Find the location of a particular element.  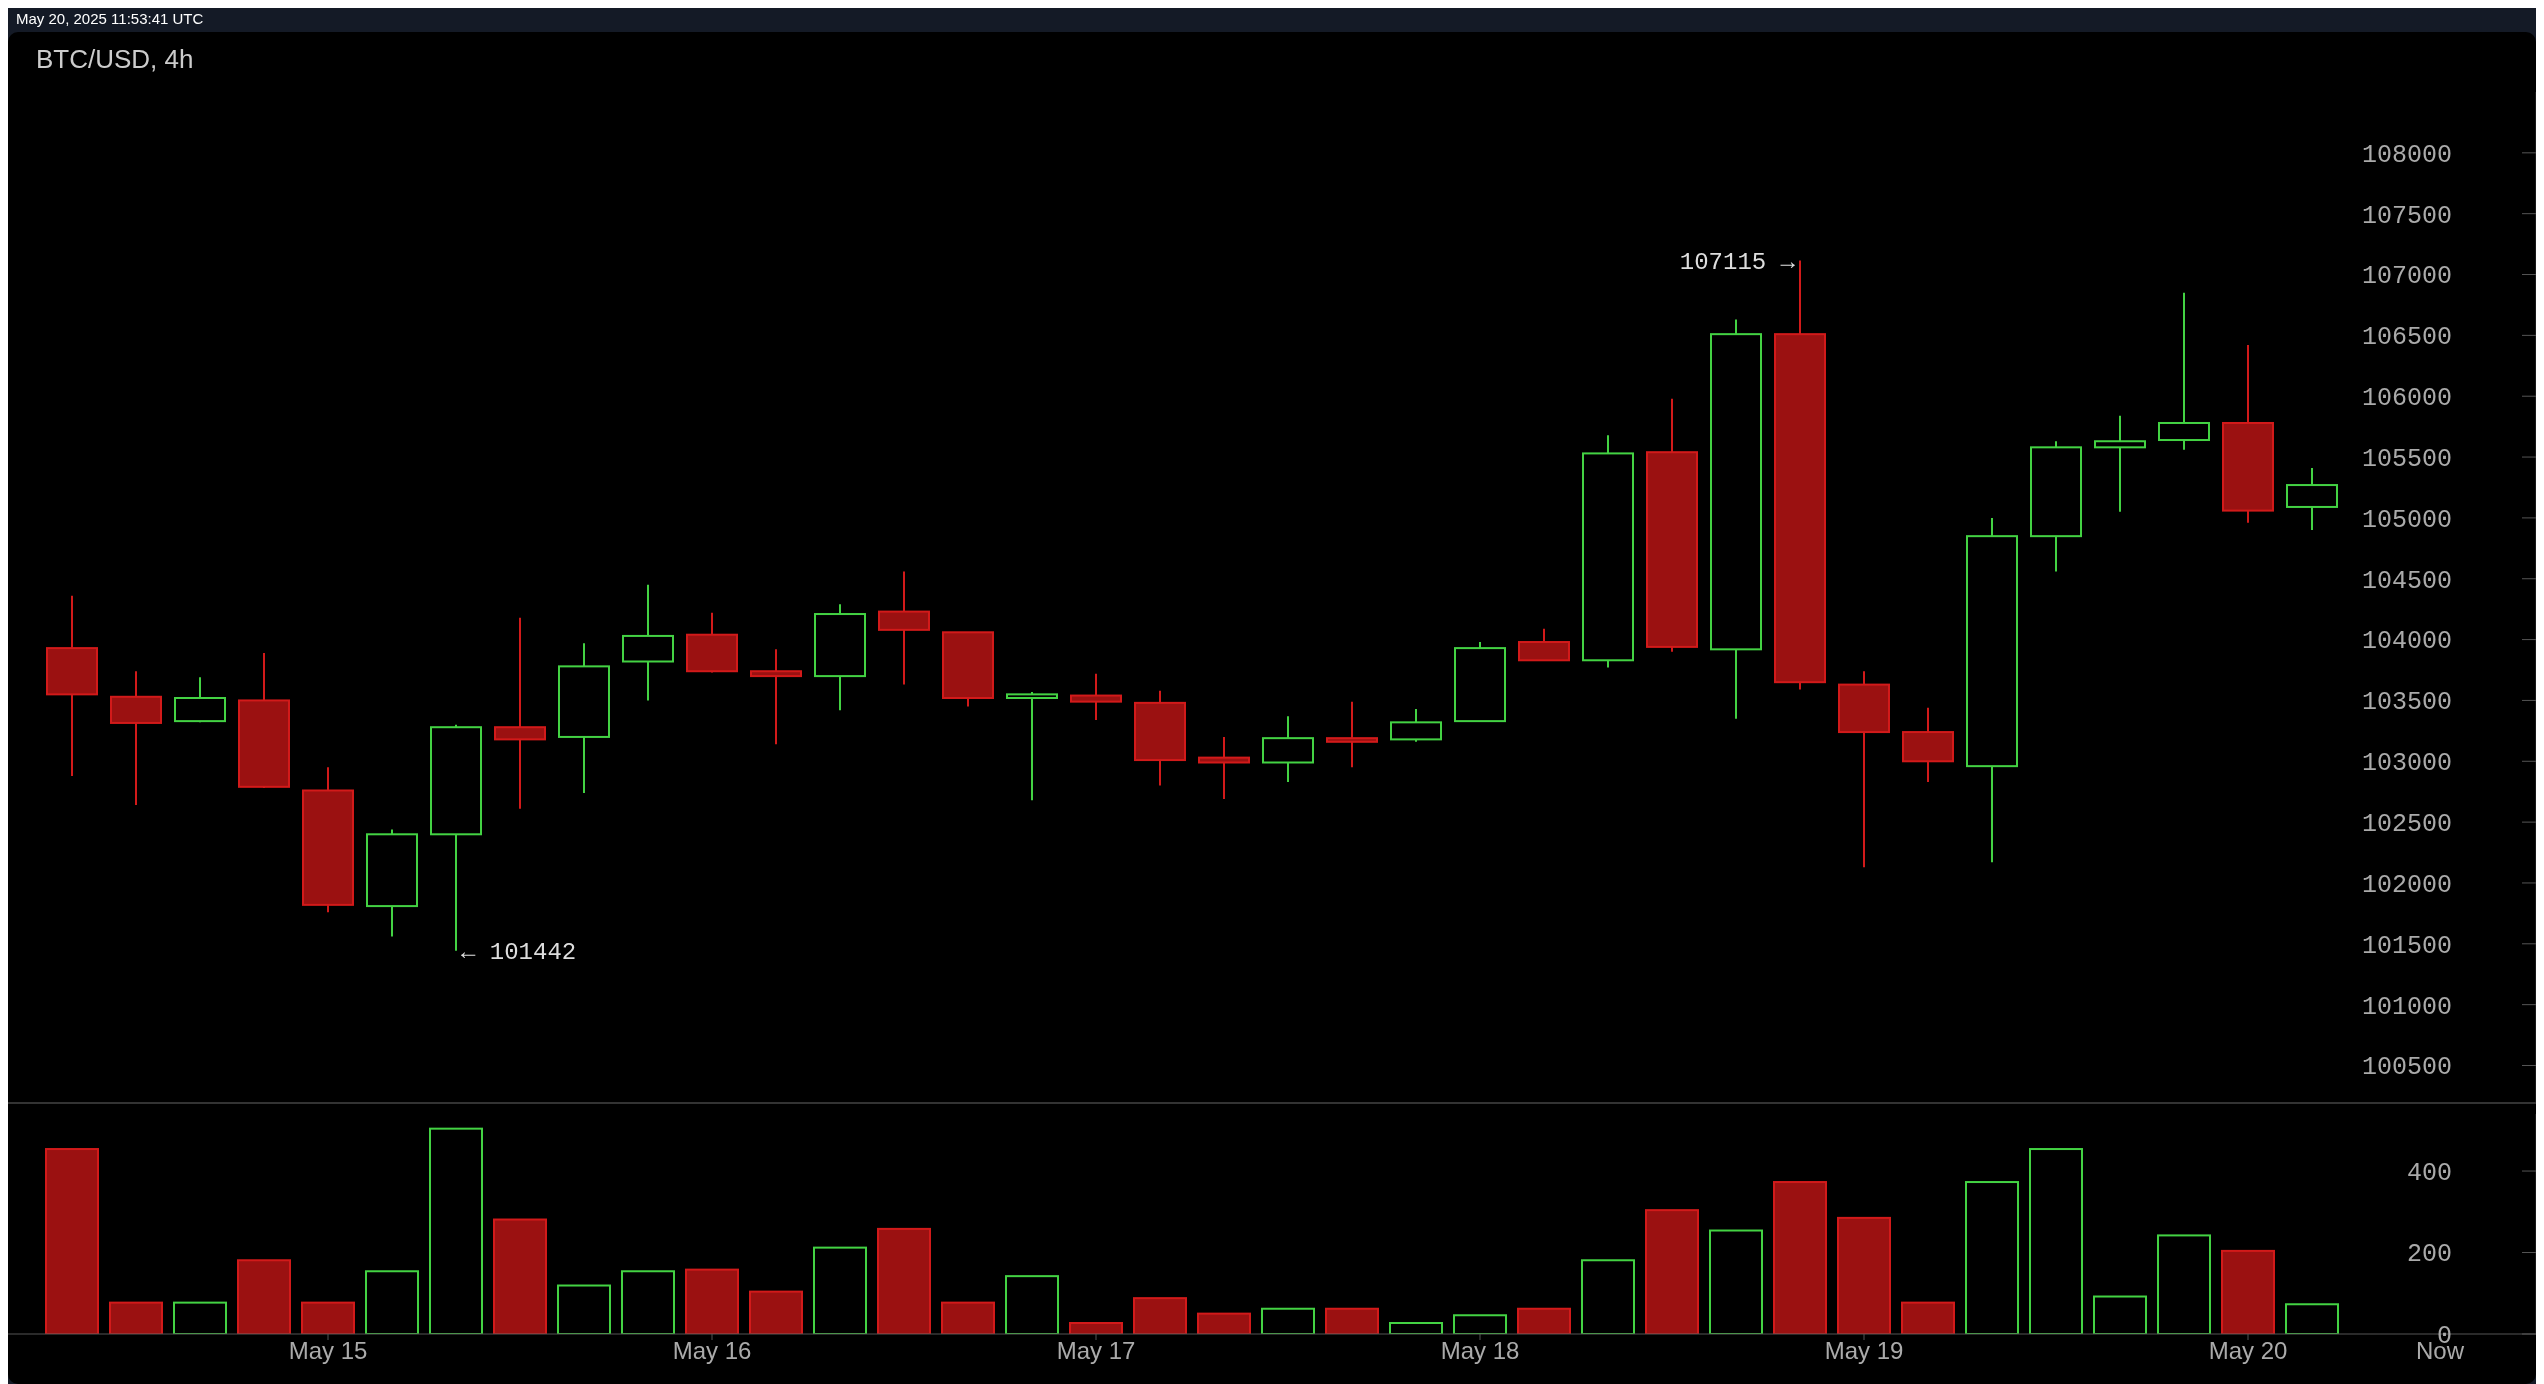

y-tick-label: 200 is located at coordinates (2429, 1255).